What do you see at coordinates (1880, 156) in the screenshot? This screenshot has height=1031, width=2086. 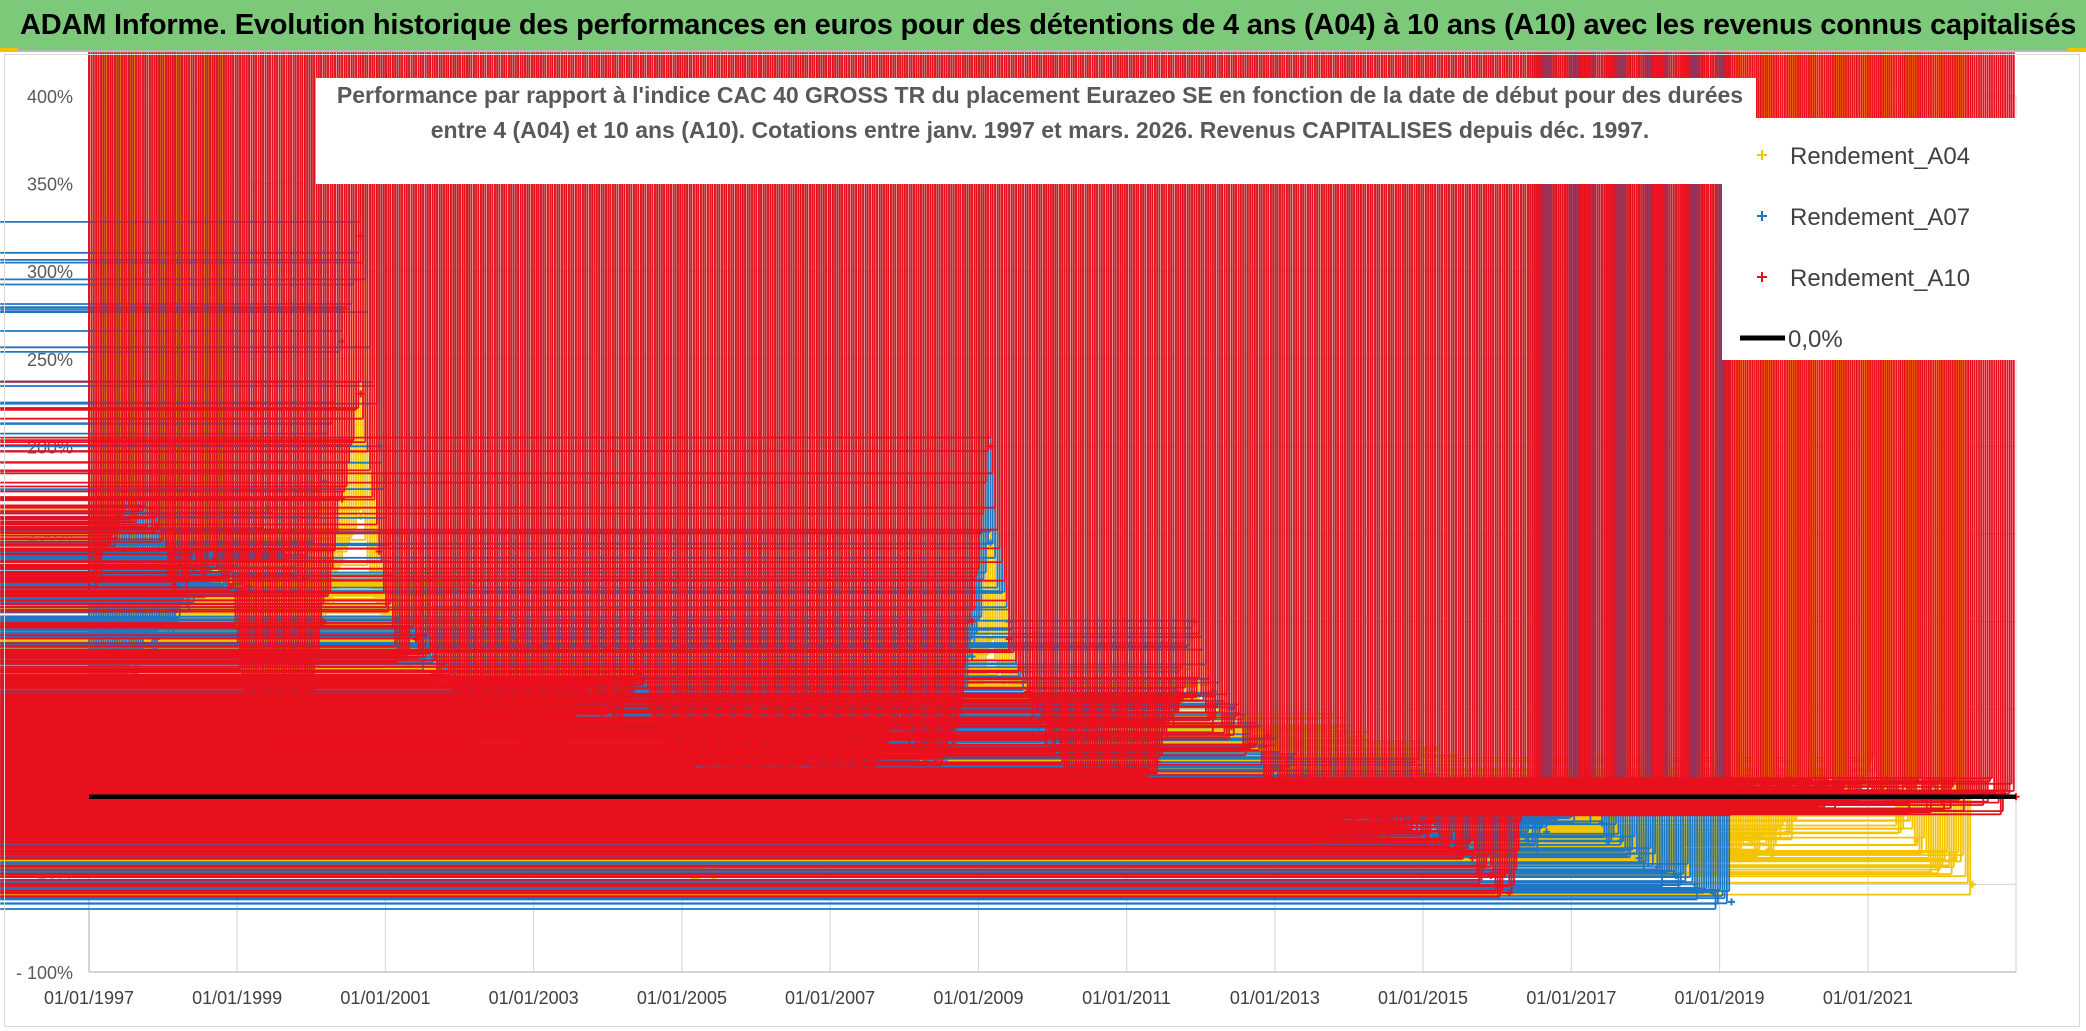 I see `legend-label: Rendement_A04` at bounding box center [1880, 156].